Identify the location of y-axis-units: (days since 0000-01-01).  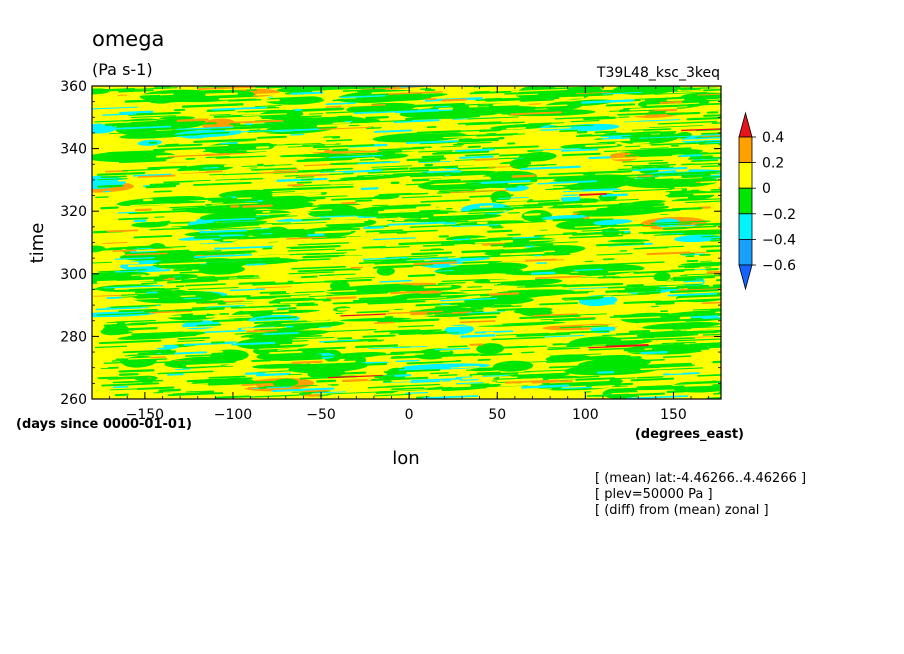
(104, 424).